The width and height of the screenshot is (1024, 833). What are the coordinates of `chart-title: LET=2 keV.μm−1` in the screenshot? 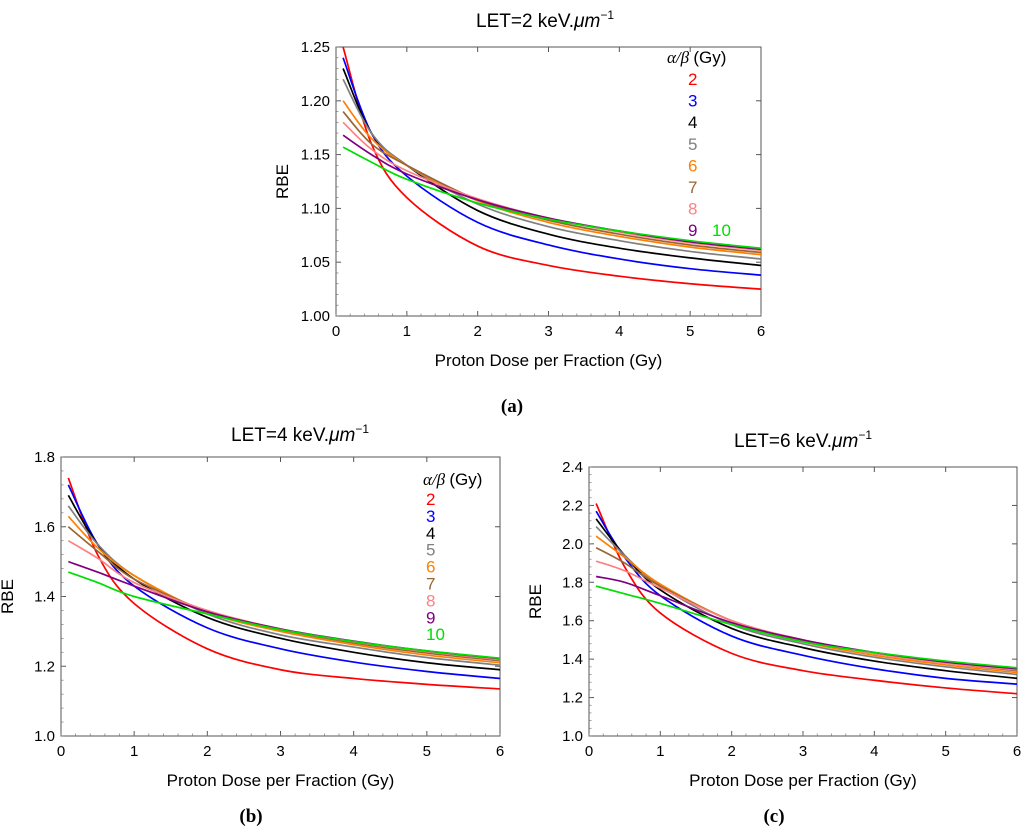 It's located at (545, 20).